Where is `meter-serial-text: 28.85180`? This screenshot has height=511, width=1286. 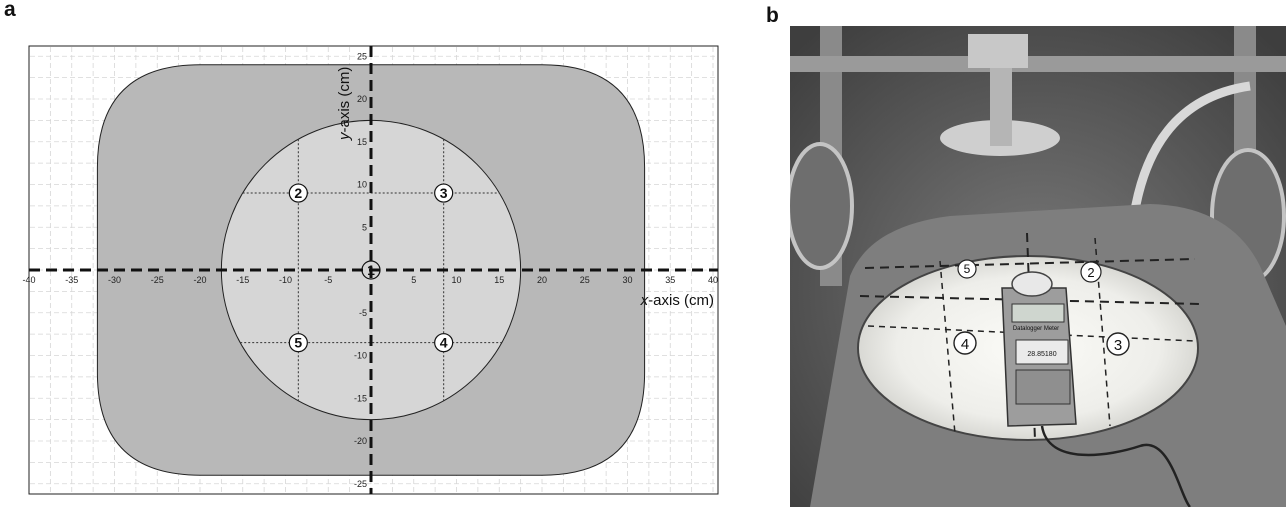 meter-serial-text: 28.85180 is located at coordinates (1041, 354).